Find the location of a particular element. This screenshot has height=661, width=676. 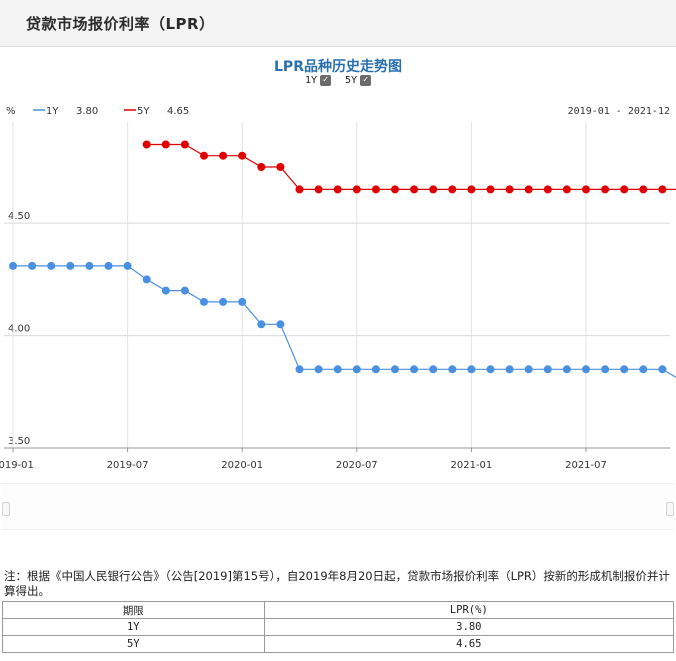

table-row: 5Y 4.65 is located at coordinates (338, 644).